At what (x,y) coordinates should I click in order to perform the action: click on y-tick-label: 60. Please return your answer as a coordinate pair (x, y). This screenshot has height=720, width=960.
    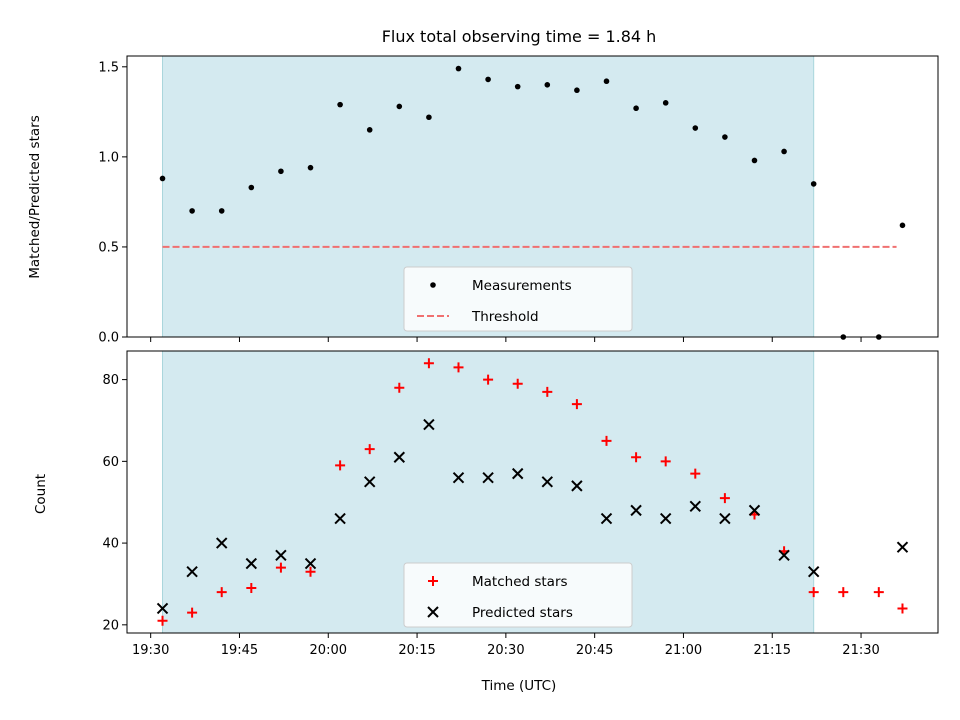
    Looking at the image, I should click on (110, 462).